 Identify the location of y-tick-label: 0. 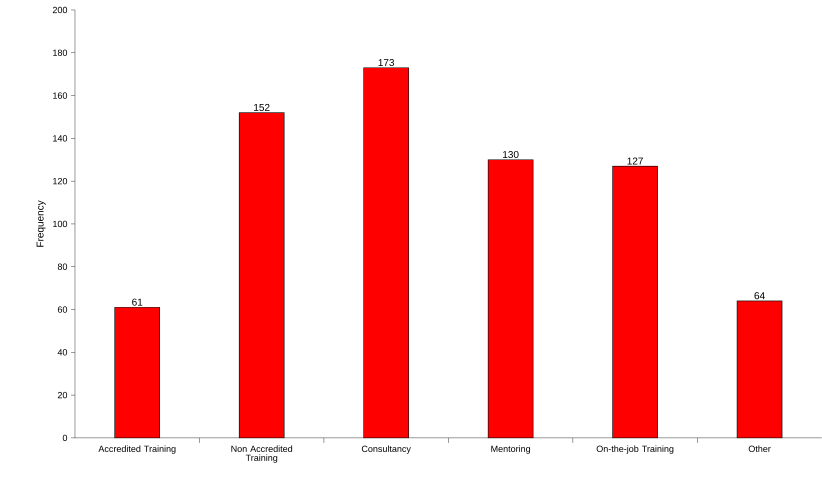
(65, 438).